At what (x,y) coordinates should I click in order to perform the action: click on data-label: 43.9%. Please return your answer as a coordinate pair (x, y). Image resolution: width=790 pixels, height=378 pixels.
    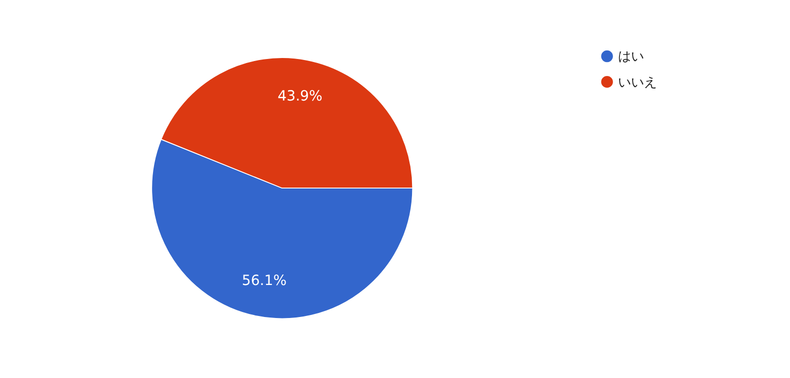
    Looking at the image, I should click on (300, 96).